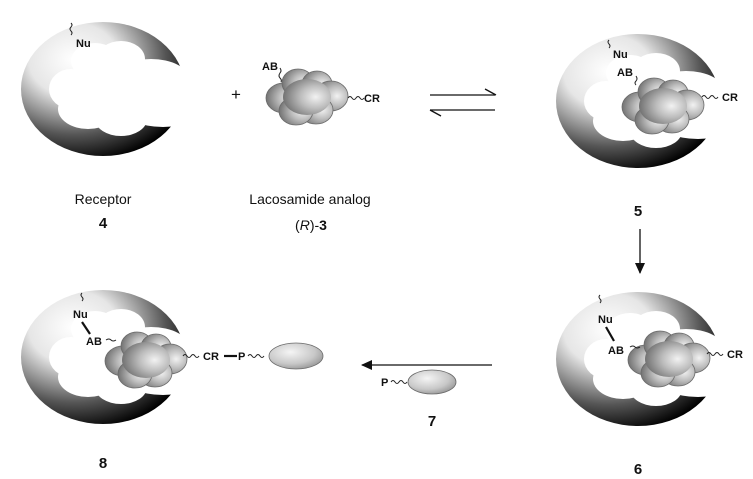 This screenshot has height=479, width=753. What do you see at coordinates (605, 320) in the screenshot?
I see `nucleophile-label-6: Nu` at bounding box center [605, 320].